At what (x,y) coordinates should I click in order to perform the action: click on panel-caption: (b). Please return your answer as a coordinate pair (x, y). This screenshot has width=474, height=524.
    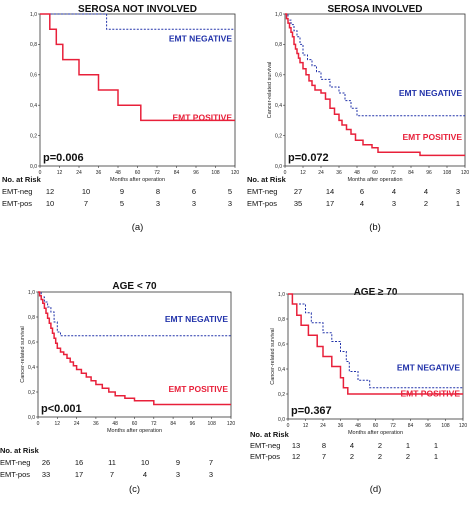
    Looking at the image, I should click on (375, 227).